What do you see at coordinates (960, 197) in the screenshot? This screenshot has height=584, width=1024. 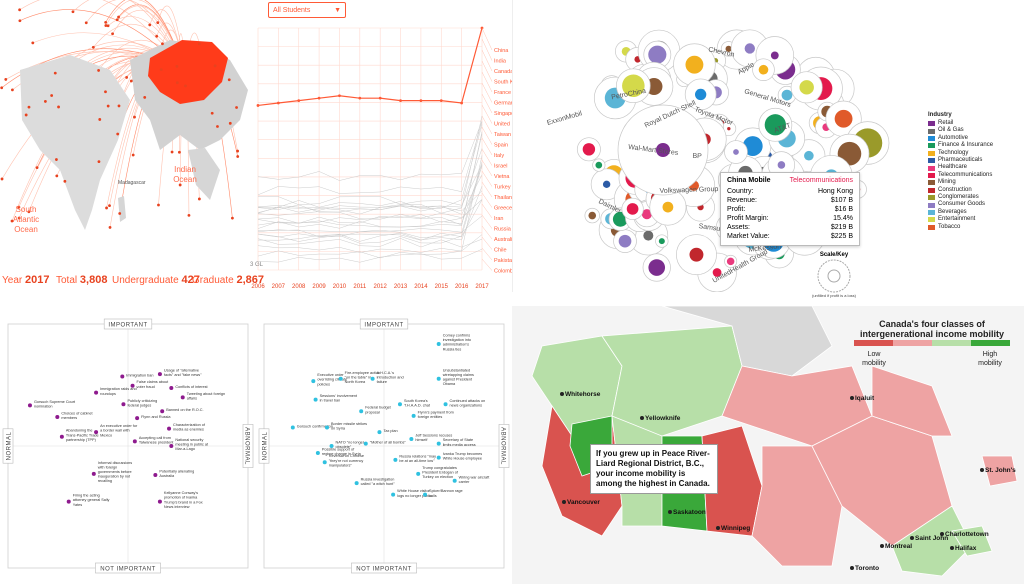 I see `legend-item: Conglomerates` at bounding box center [960, 197].